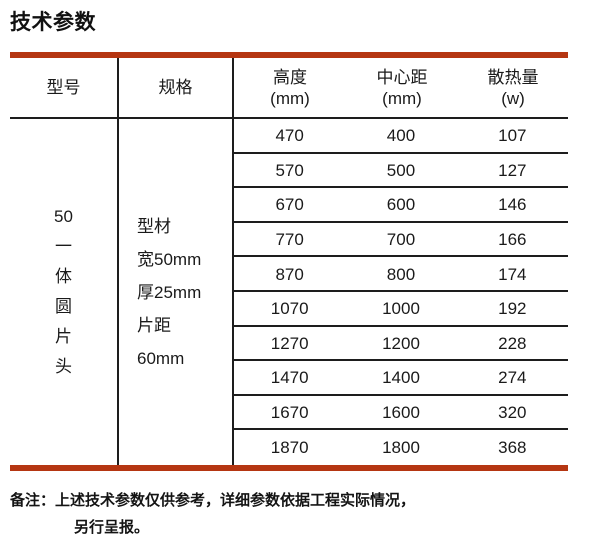 The image size is (600, 551). I want to click on column-header-height-line1: 高度, so click(290, 77).